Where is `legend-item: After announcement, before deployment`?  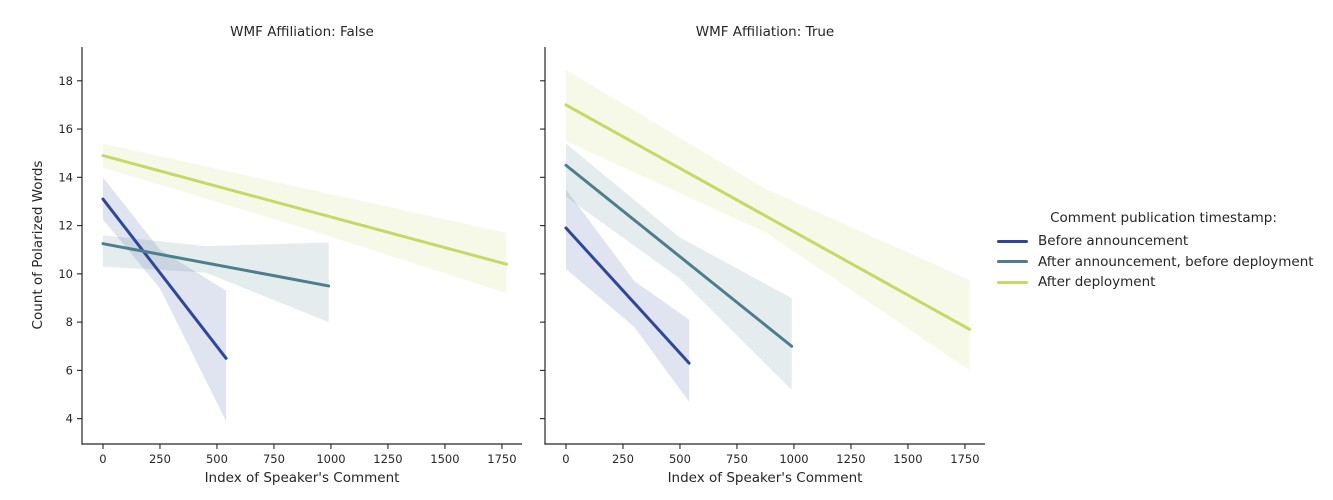 legend-item: After announcement, before deployment is located at coordinates (1163, 262).